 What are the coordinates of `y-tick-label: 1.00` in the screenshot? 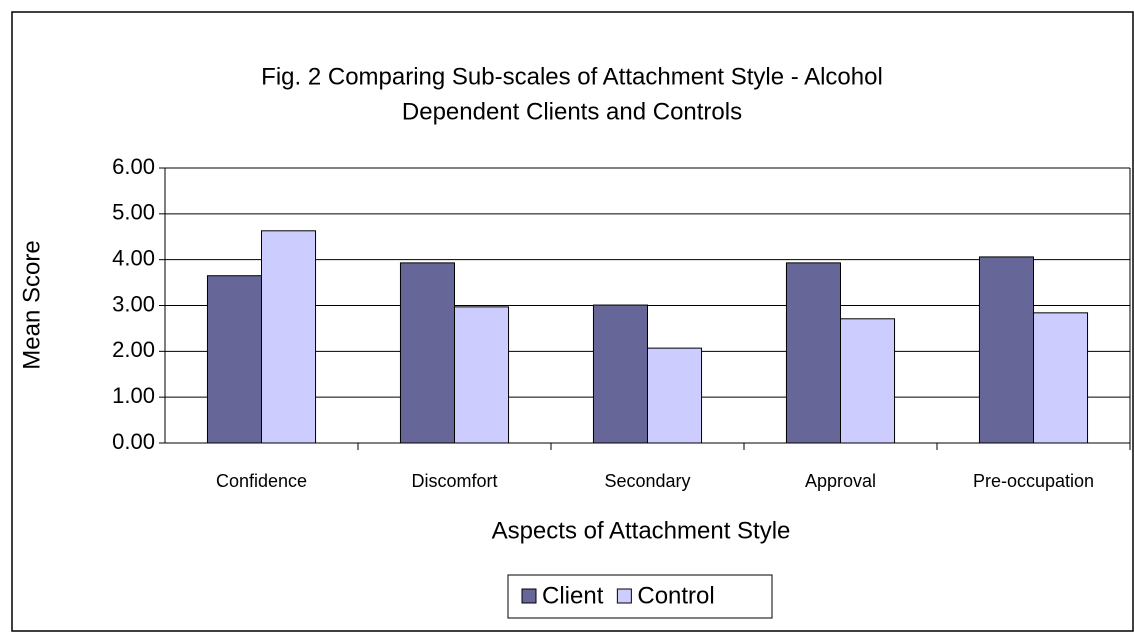 It's located at (133, 395).